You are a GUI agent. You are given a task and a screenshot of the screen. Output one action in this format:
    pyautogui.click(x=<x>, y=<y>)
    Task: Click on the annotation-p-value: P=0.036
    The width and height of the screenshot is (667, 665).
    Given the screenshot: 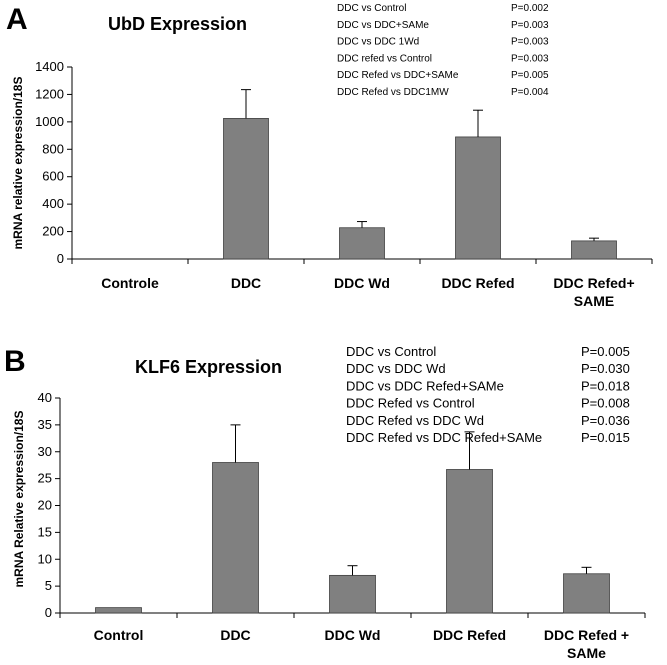 What is the action you would take?
    pyautogui.click(x=605, y=420)
    